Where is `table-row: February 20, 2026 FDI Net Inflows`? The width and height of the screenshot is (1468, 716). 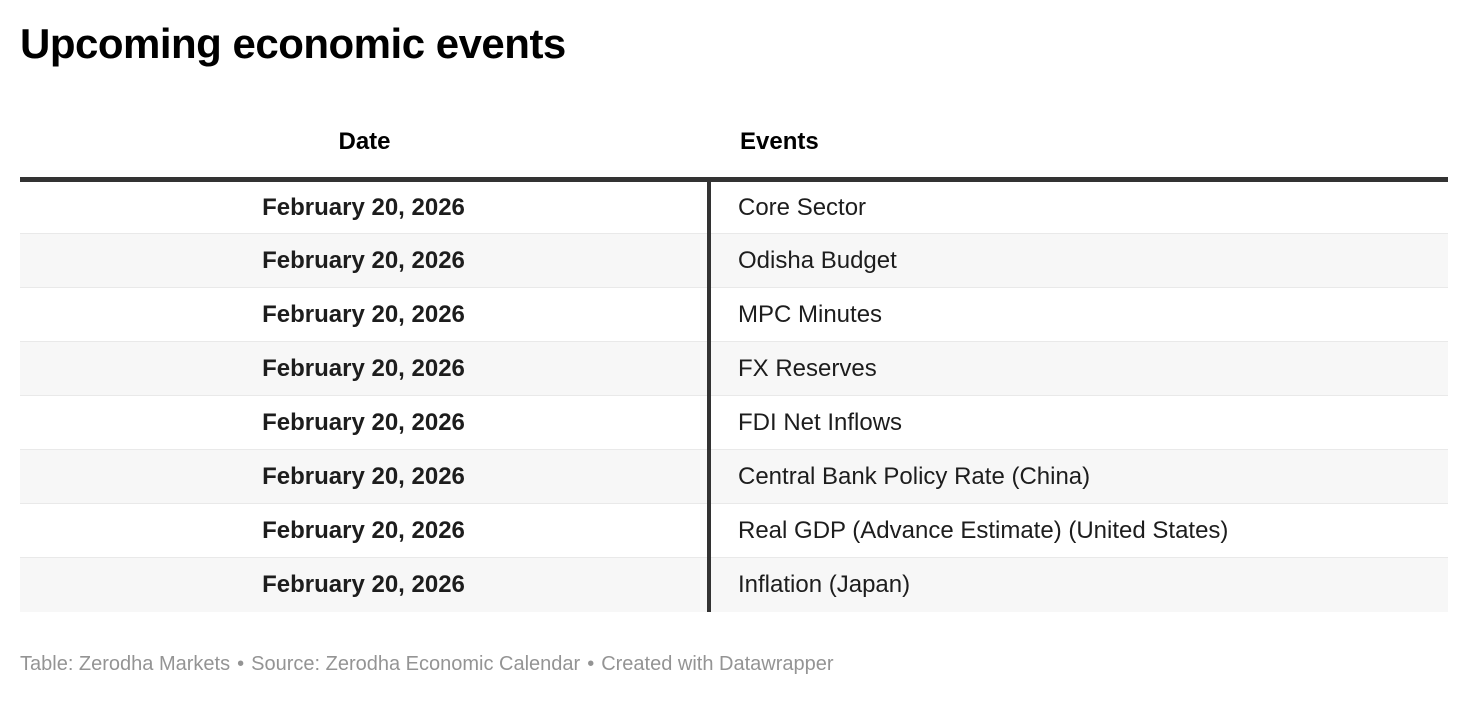
table-row: February 20, 2026 FDI Net Inflows is located at coordinates (734, 422).